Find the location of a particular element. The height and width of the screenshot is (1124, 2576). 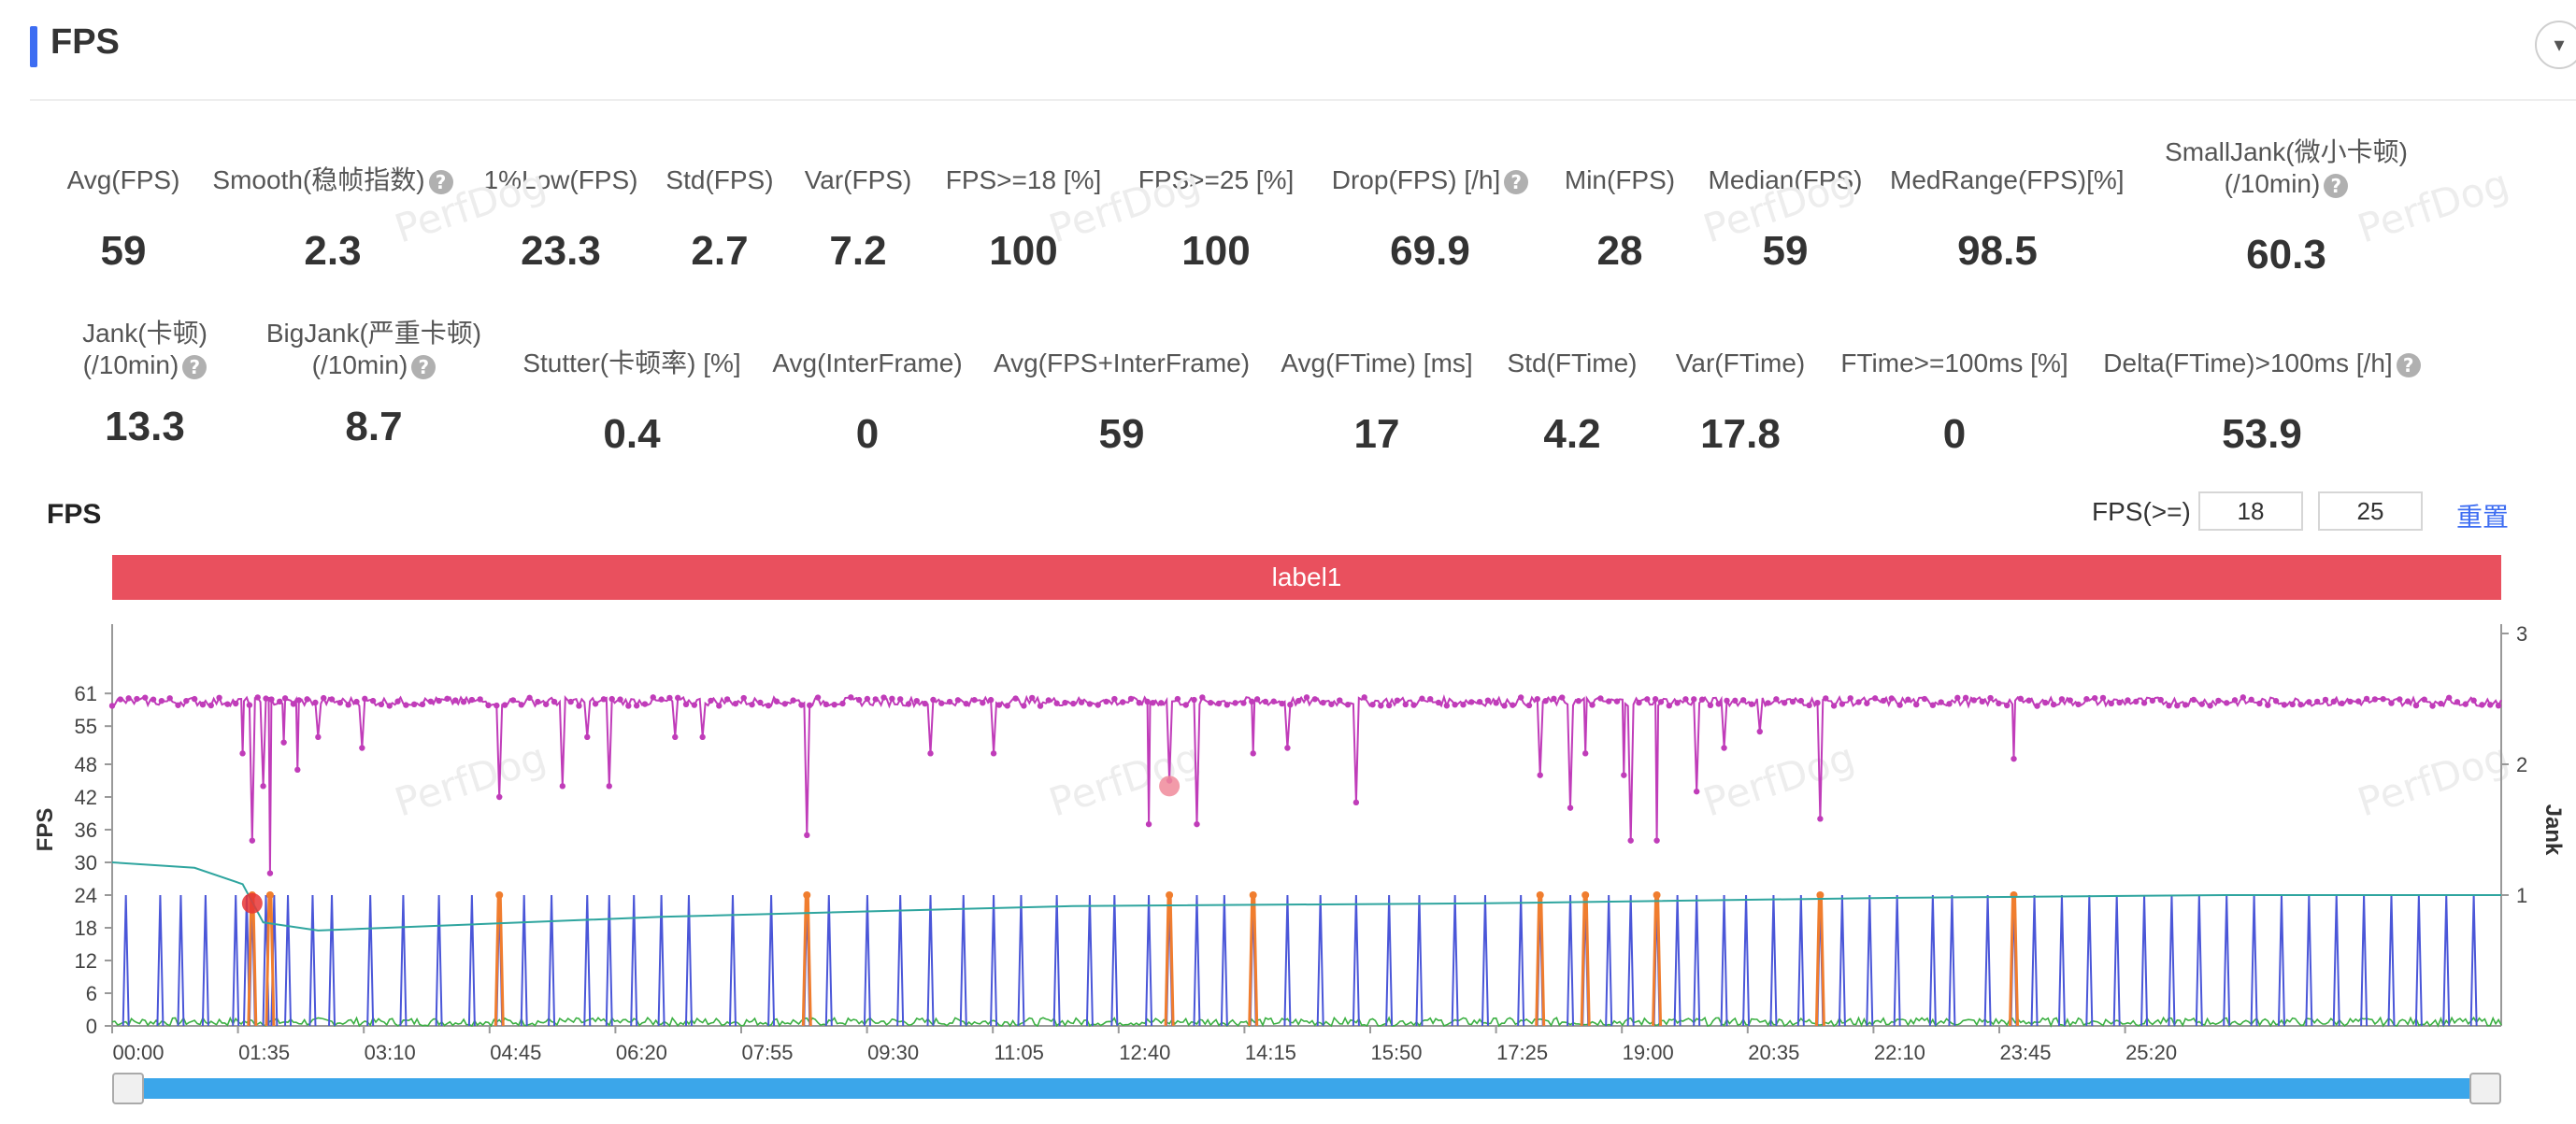

metric-stutter: Stutter(卡顿率) [%] 0.4 is located at coordinates (632, 403).